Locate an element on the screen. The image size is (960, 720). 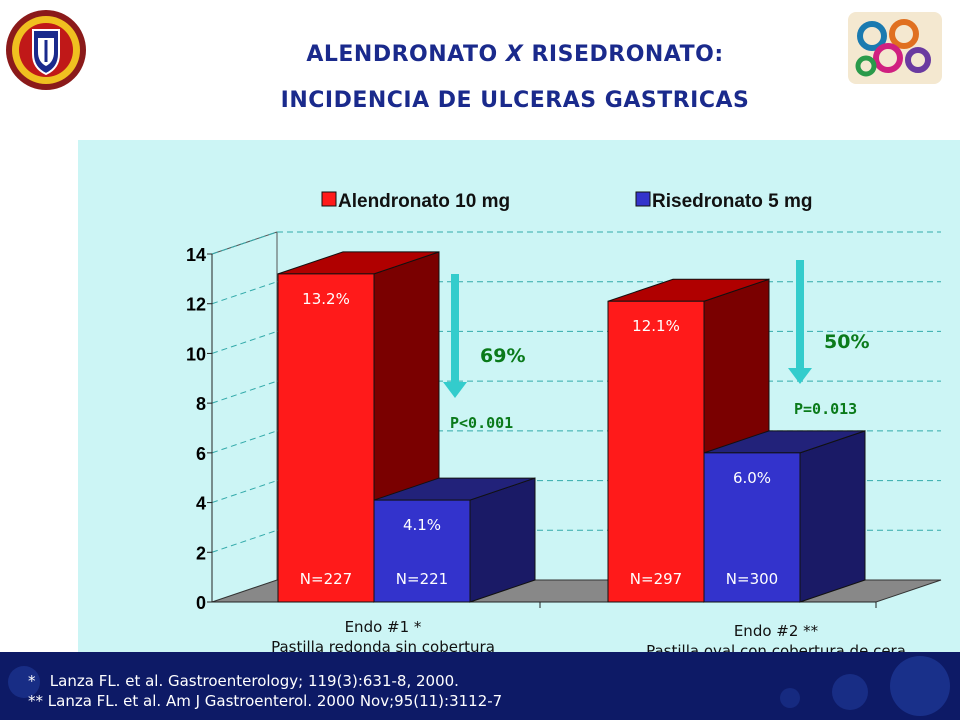
legend-label: Risedronato 5 mg is located at coordinates (732, 201).